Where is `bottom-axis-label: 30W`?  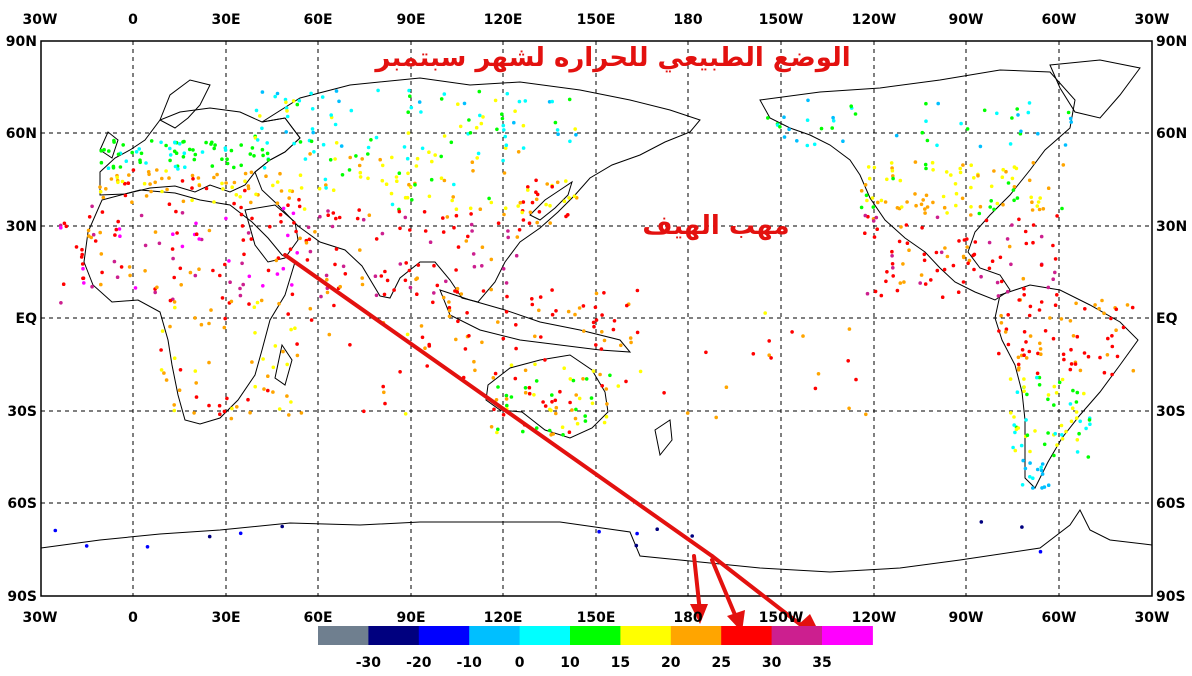
bottom-axis-label: 30W is located at coordinates (1152, 618).